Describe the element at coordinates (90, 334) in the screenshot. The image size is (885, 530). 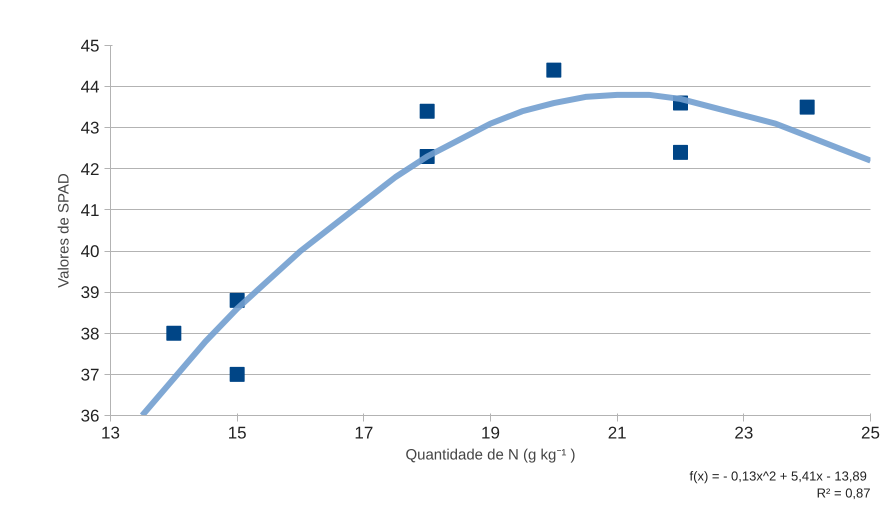
I see `y-tick-label: 38` at that location.